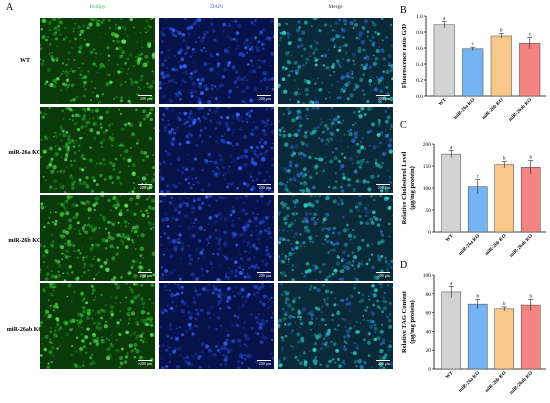 The width and height of the screenshot is (550, 403). I want to click on y-tick-label: 0.0, so click(419, 97).